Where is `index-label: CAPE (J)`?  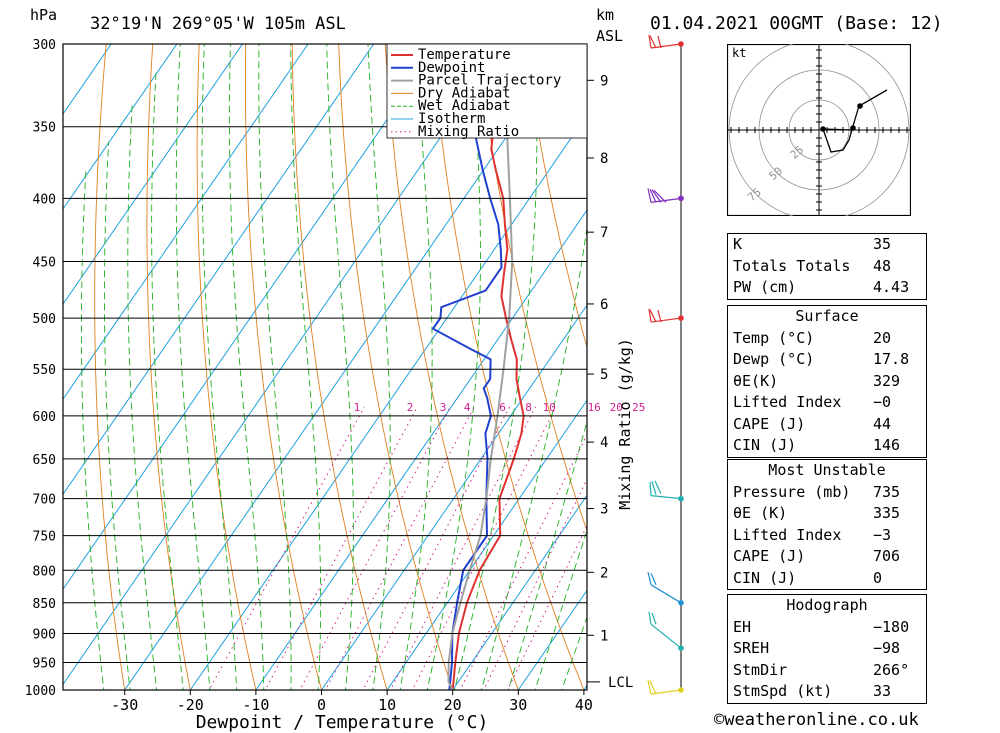 index-label: CAPE (J) is located at coordinates (769, 556).